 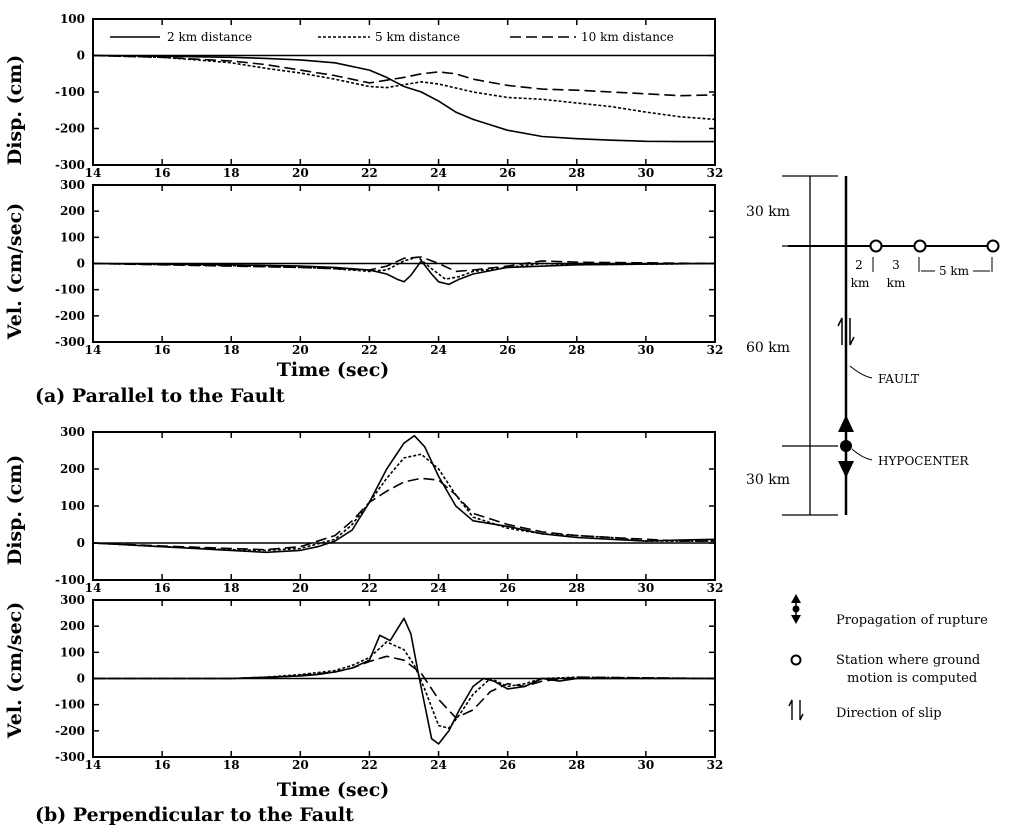 I want to click on hypocenter-dot, so click(x=846, y=446).